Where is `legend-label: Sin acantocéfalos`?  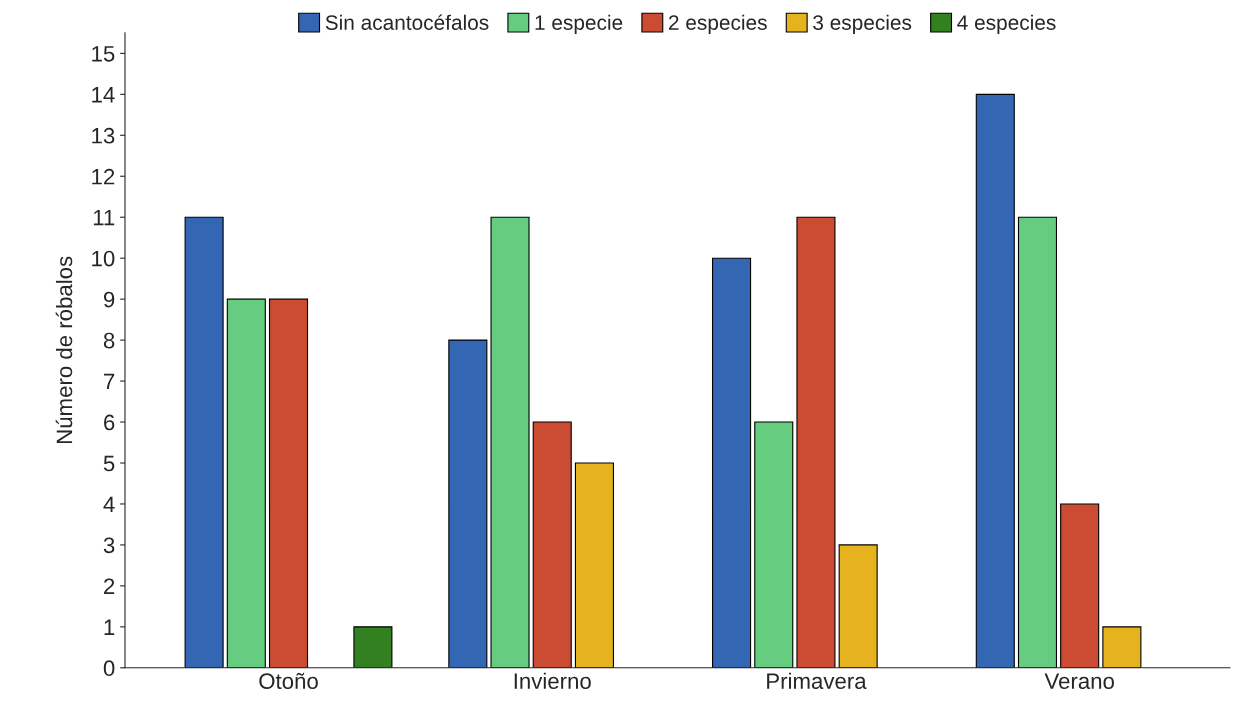 legend-label: Sin acantocéfalos is located at coordinates (407, 22).